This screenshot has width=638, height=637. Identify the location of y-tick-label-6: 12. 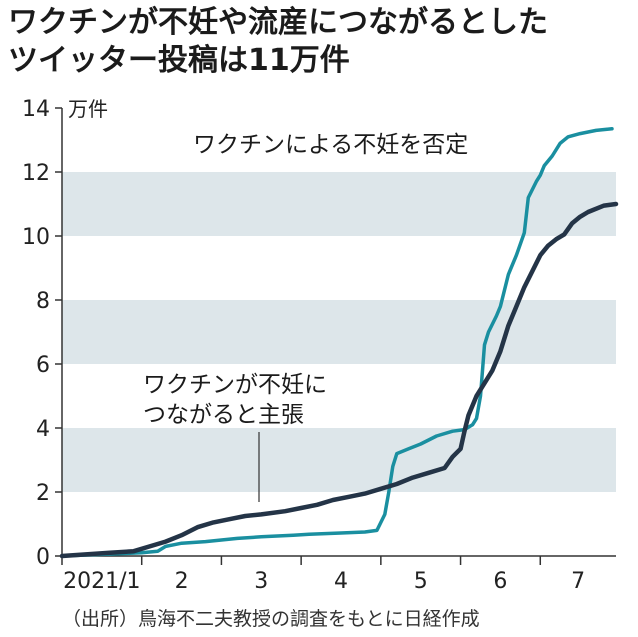
(36, 173).